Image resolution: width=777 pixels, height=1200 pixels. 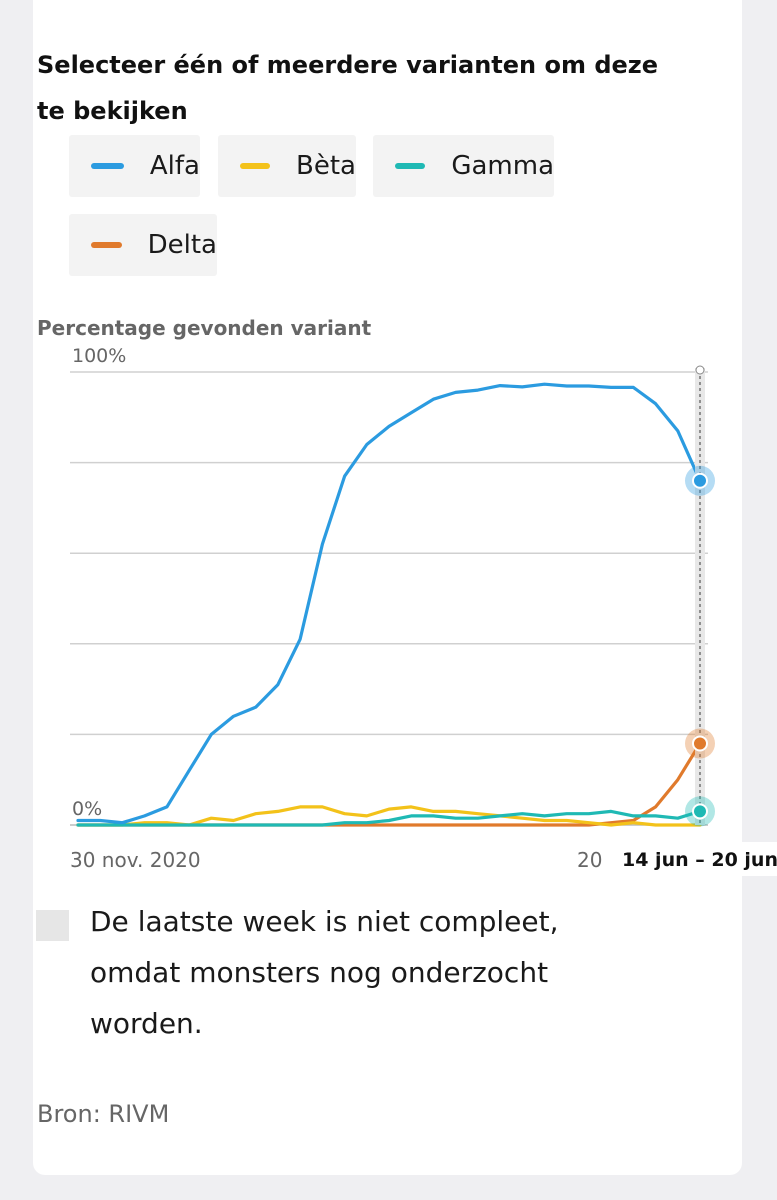 What do you see at coordinates (589, 860) in the screenshot?
I see `x-tick-label: 20` at bounding box center [589, 860].